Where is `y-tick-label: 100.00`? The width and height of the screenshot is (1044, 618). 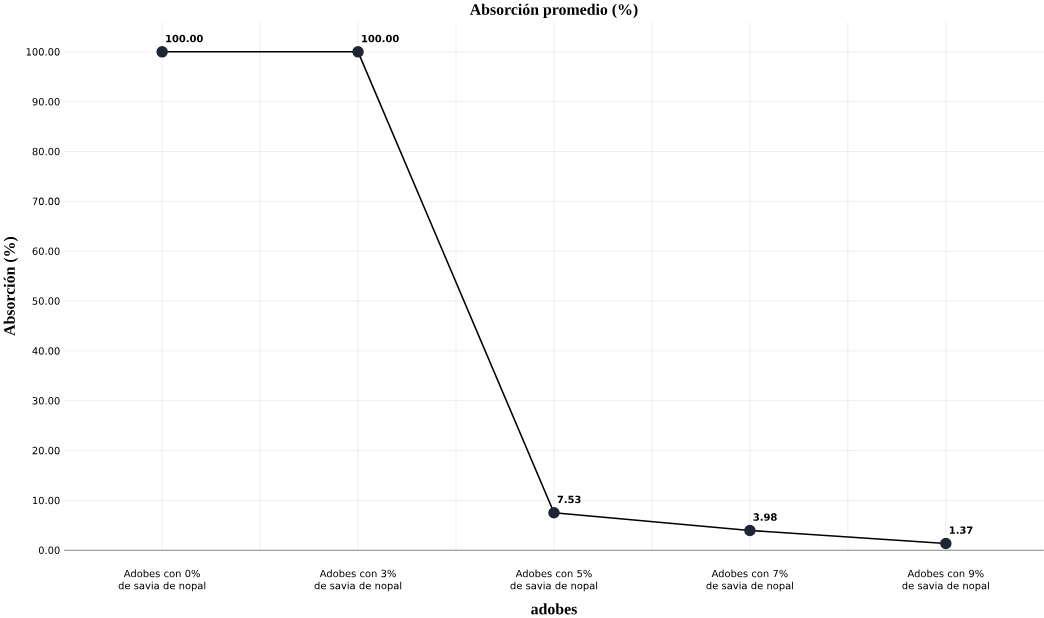
y-tick-label: 100.00 is located at coordinates (43, 52).